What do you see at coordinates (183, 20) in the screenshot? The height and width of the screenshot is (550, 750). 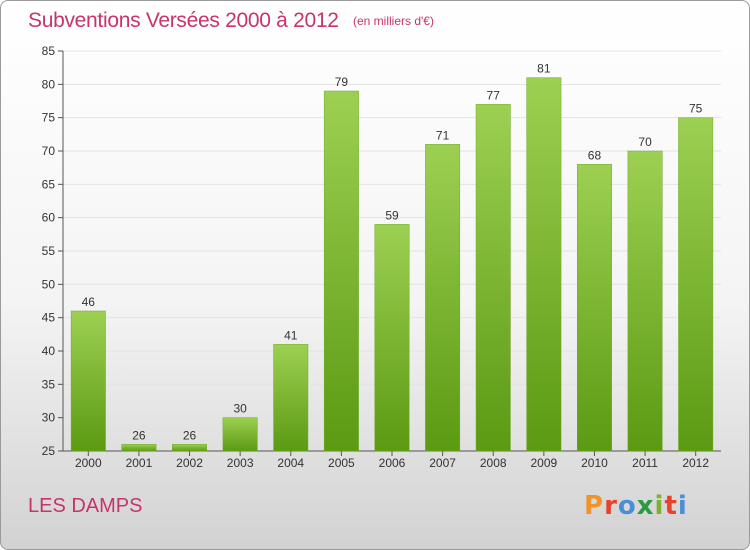 I see `chart-title: Subventions Versées 2000 à 2012` at bounding box center [183, 20].